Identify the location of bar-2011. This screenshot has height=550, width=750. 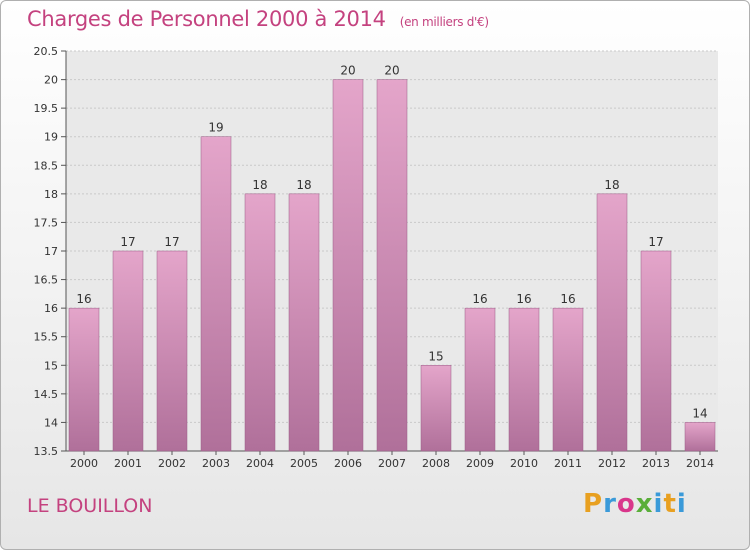
(568, 379).